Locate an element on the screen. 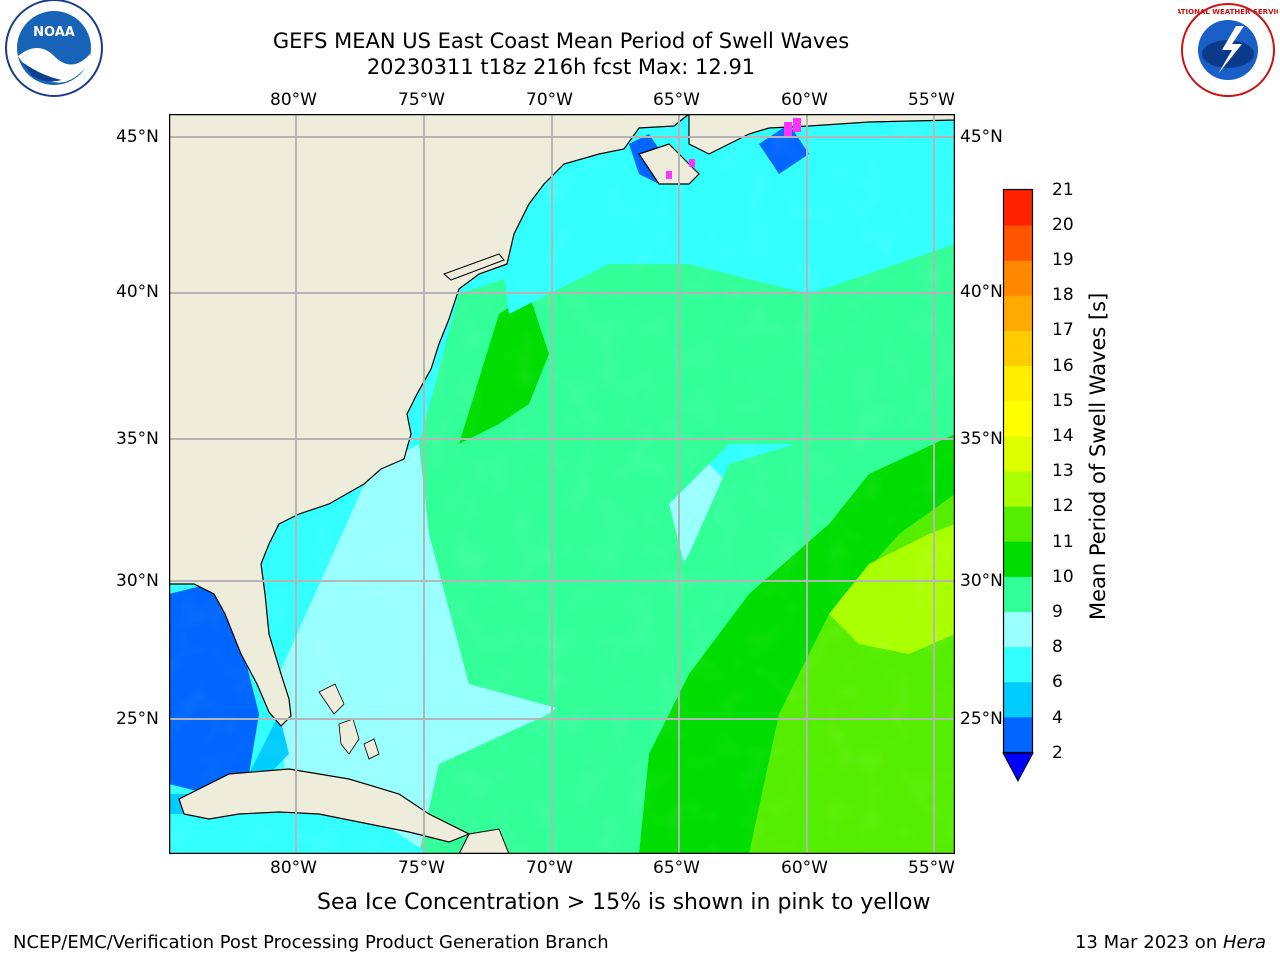  lat-label-left-30n: 30°N is located at coordinates (137, 581).